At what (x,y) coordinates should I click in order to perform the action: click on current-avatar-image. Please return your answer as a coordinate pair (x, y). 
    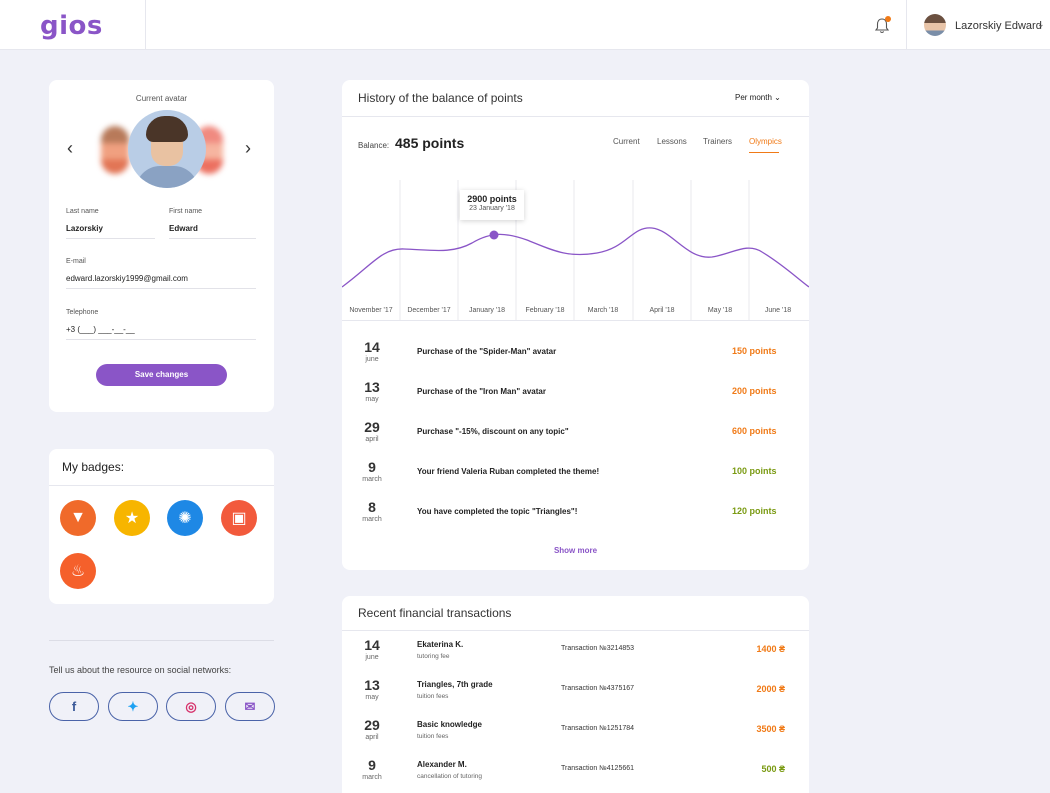
    Looking at the image, I should click on (167, 149).